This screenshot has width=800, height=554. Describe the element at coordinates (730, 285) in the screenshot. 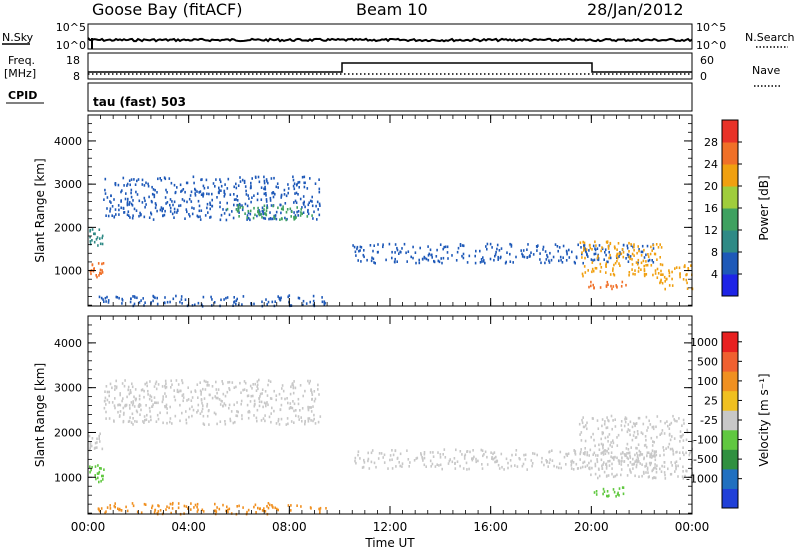

I see `power-colorbar-segment` at that location.